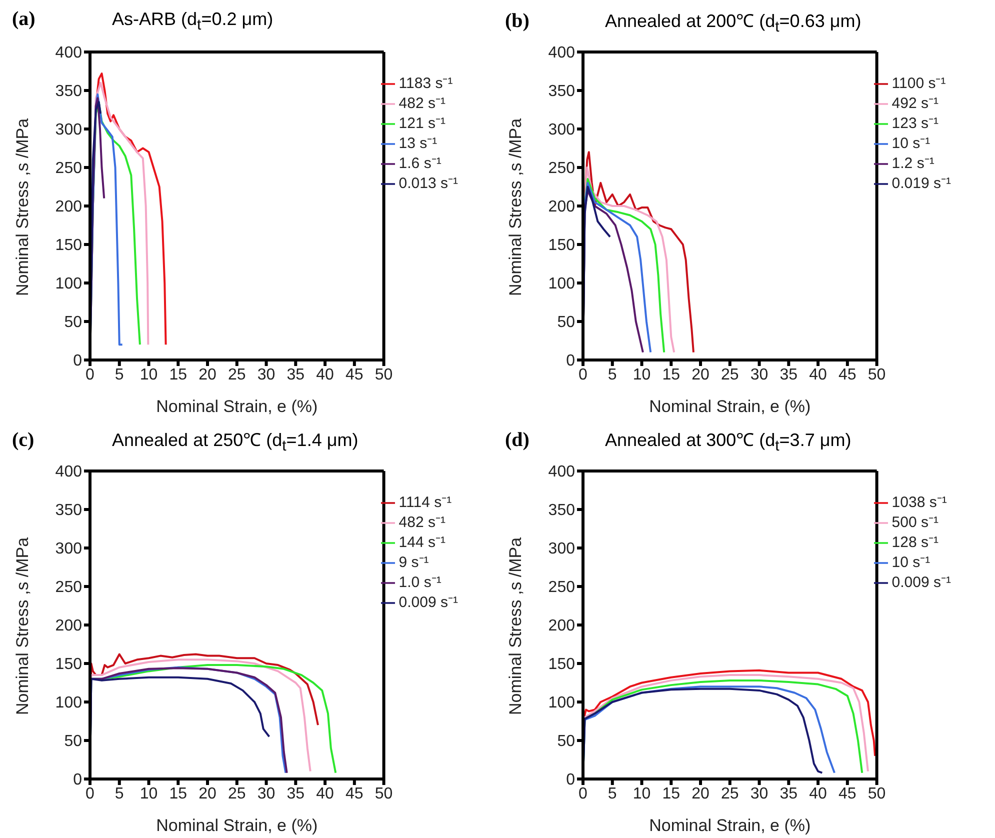 The height and width of the screenshot is (838, 995). What do you see at coordinates (24, 19) in the screenshot?
I see `text: (a)` at bounding box center [24, 19].